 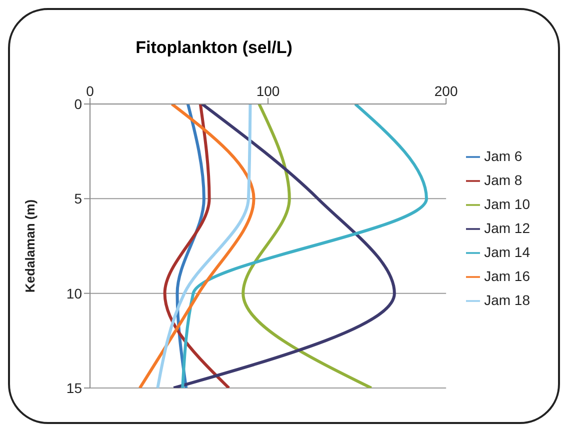 What do you see at coordinates (507, 252) in the screenshot?
I see `legend-label: Jam 14` at bounding box center [507, 252].